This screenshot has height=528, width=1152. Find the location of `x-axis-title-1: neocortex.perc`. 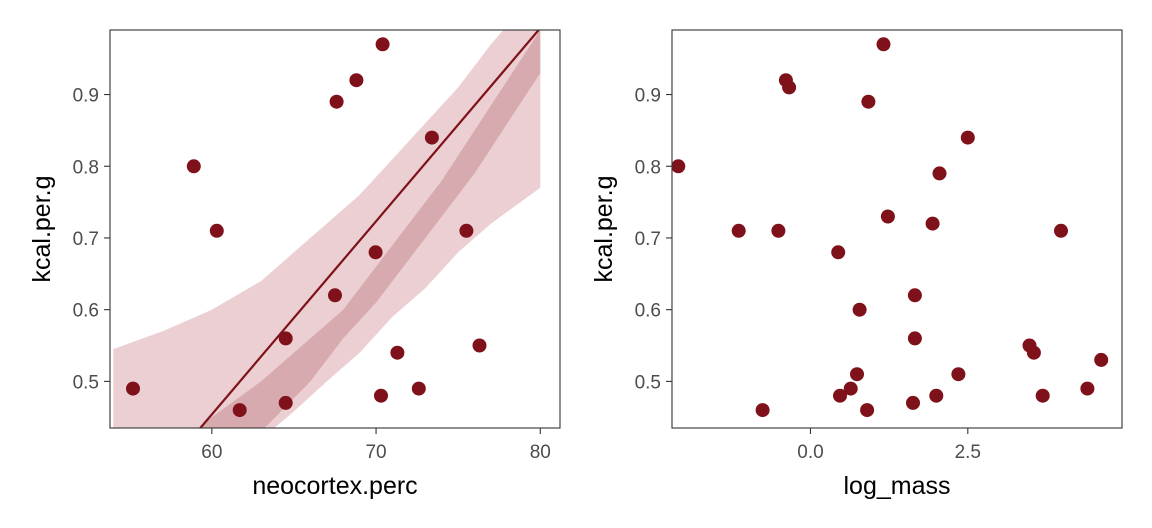

x-axis-title-1: neocortex.perc is located at coordinates (334, 486).